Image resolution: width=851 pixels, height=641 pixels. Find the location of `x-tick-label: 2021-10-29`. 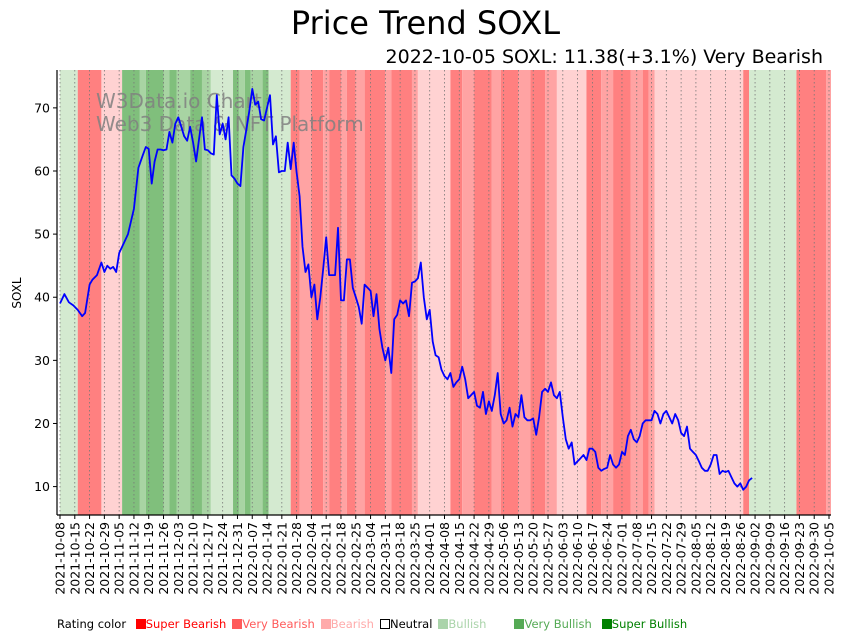

x-tick-label: 2021-10-29 is located at coordinates (104, 558).